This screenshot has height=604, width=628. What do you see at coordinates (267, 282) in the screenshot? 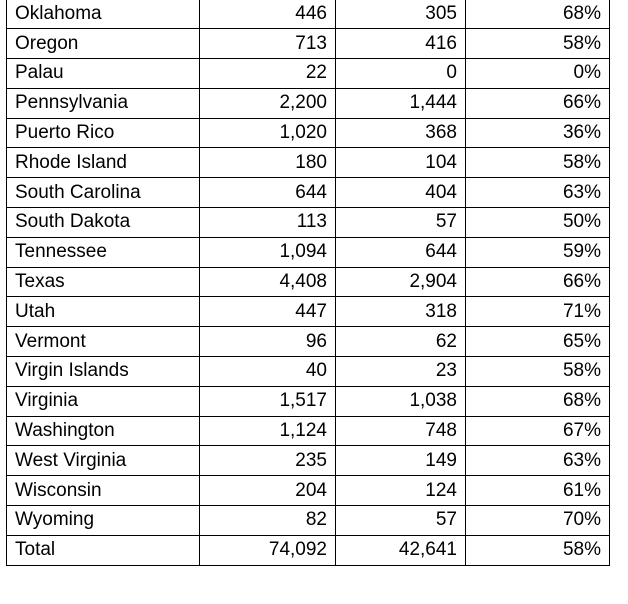
I see `table-cell: 4,408` at bounding box center [267, 282].